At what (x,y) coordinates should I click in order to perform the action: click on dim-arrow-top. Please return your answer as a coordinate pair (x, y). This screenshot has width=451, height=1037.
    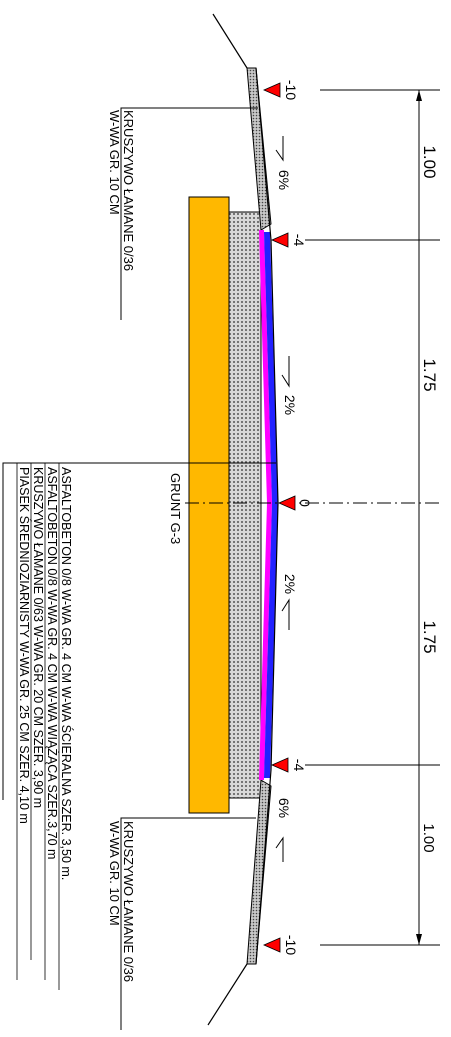
    Looking at the image, I should click on (419, 95).